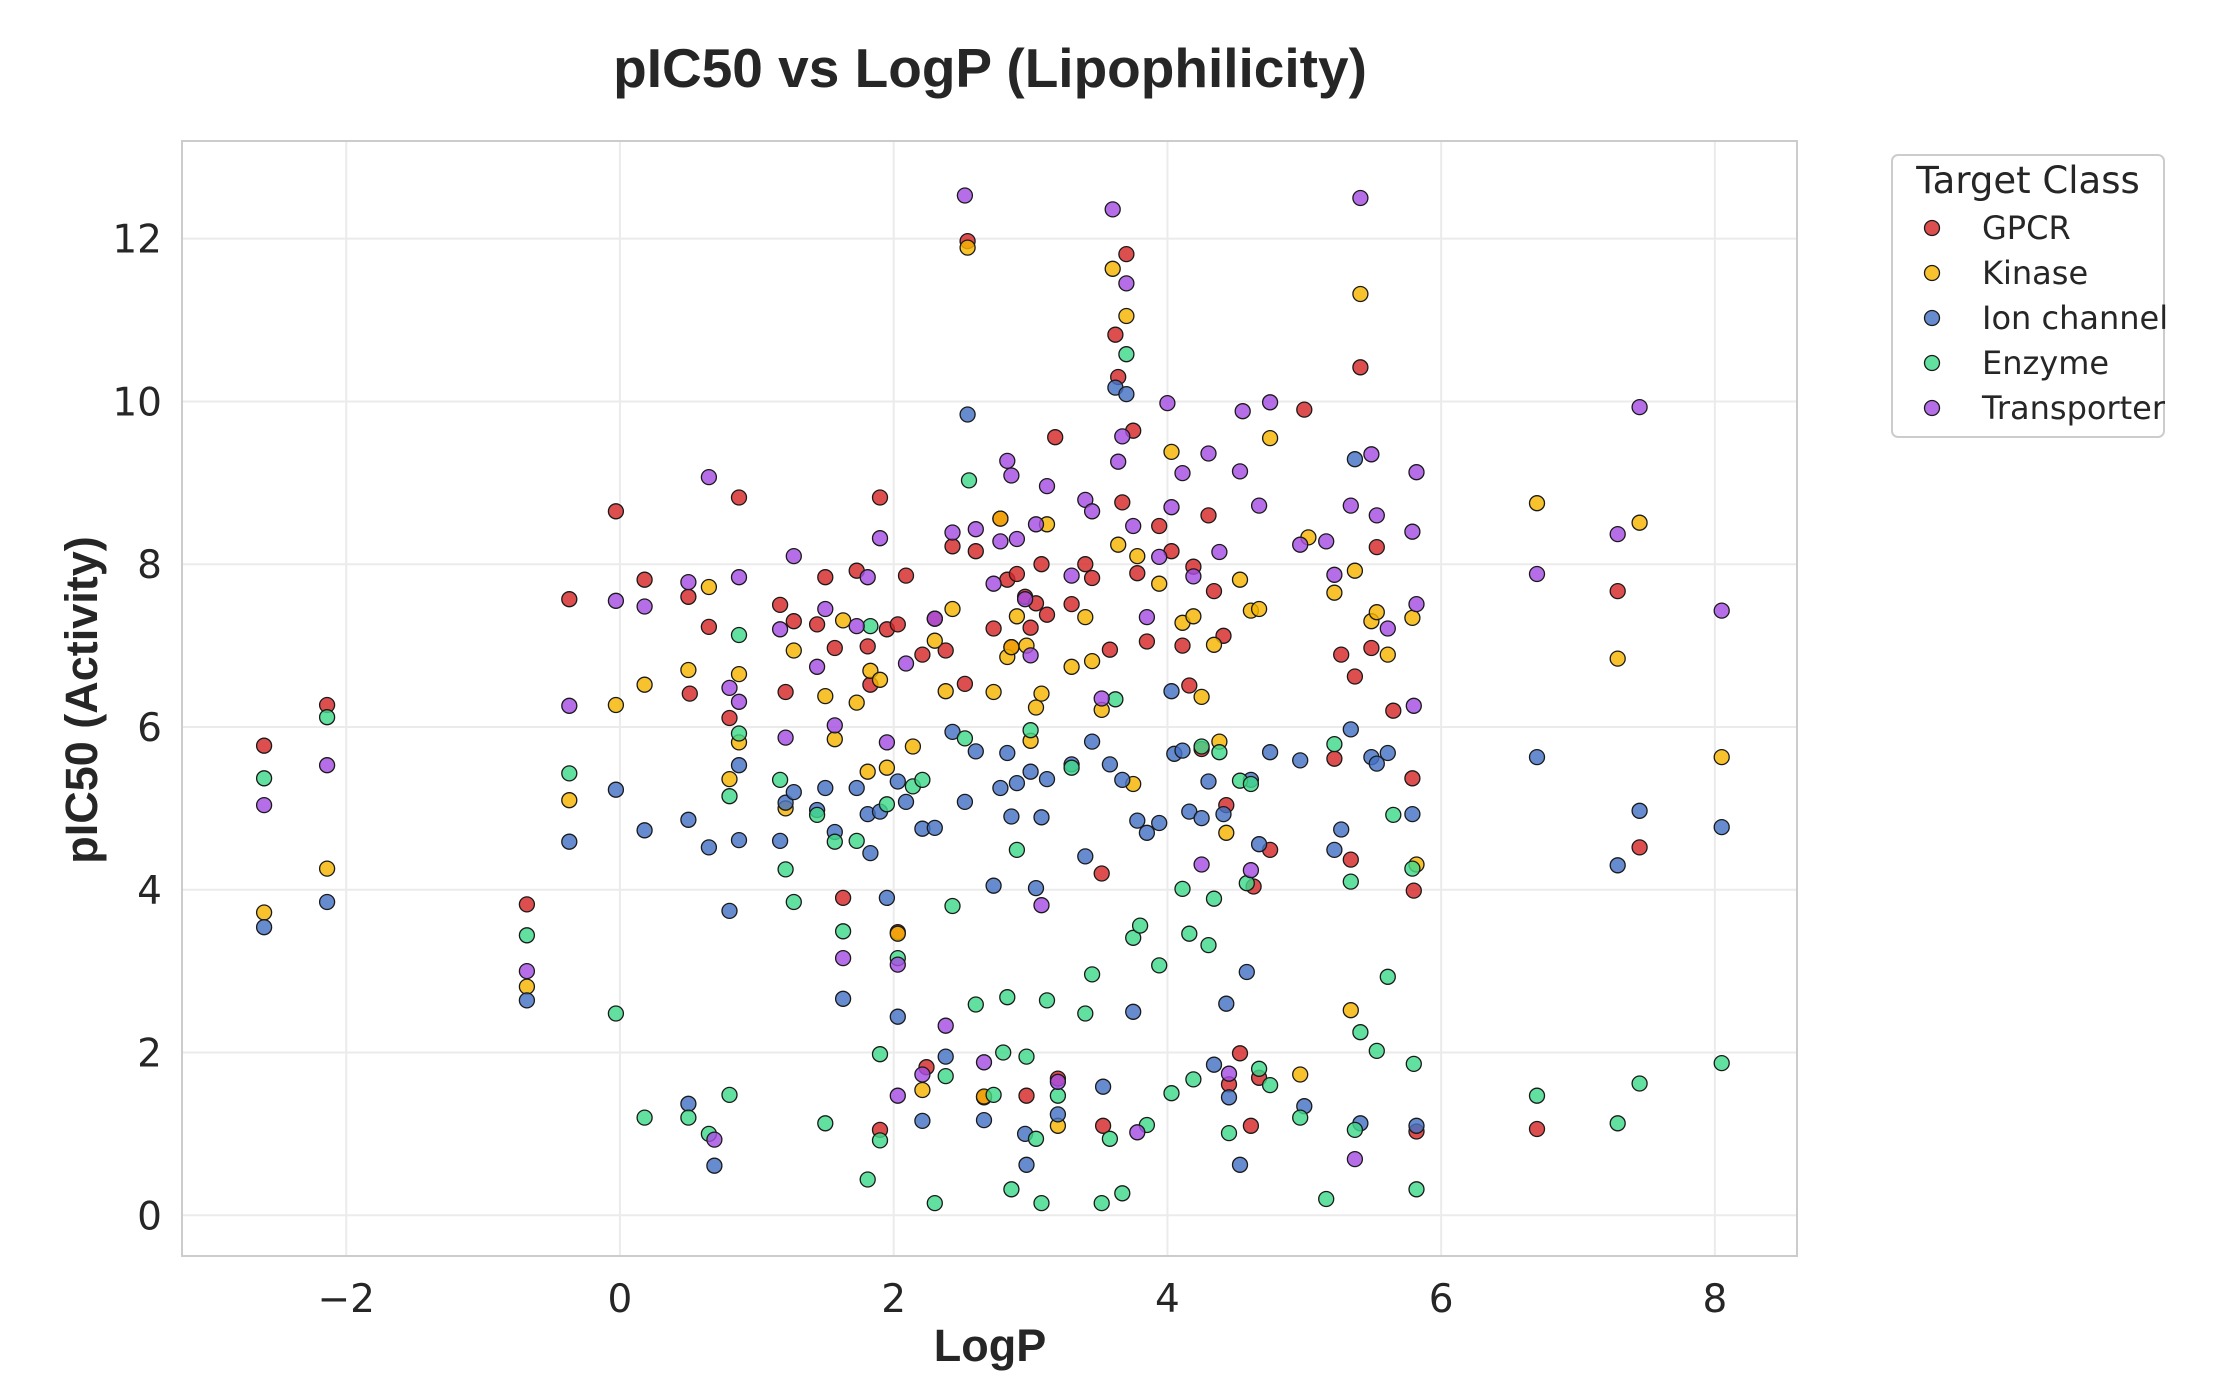 The image size is (2217, 1395). Describe the element at coordinates (2045, 363) in the screenshot. I see `legend-label: Enzyme` at that location.